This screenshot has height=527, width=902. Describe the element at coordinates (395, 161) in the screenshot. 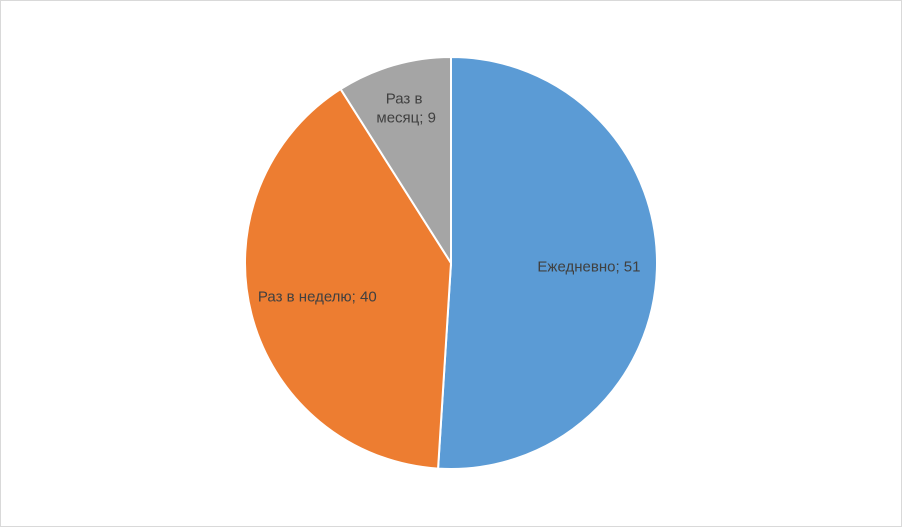

I see `pie-slice` at that location.